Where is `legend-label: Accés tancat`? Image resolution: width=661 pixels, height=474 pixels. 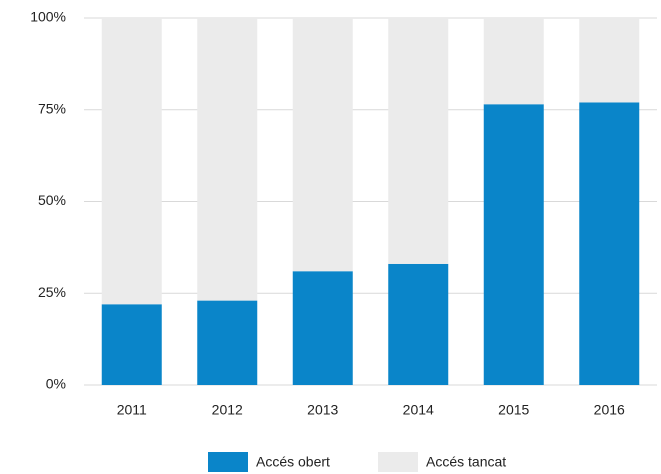 legend-label: Accés tancat is located at coordinates (466, 462).